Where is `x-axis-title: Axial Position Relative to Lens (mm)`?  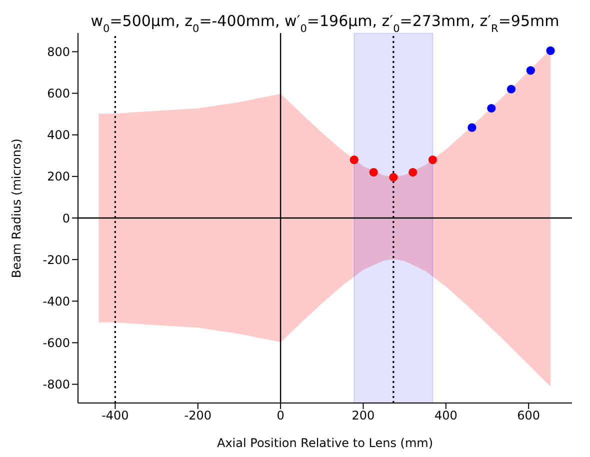
x-axis-title: Axial Position Relative to Lens (mm) is located at coordinates (325, 443).